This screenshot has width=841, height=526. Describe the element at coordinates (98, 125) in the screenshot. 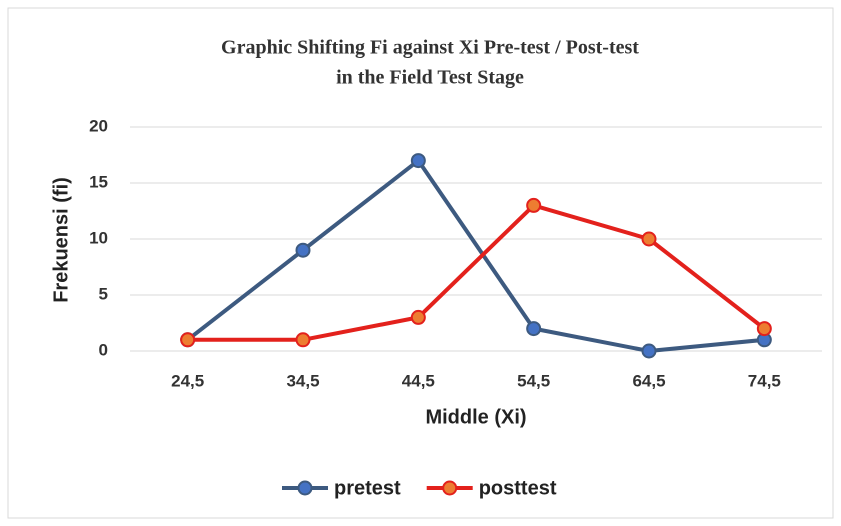

I see `y-tick-label: 20` at that location.